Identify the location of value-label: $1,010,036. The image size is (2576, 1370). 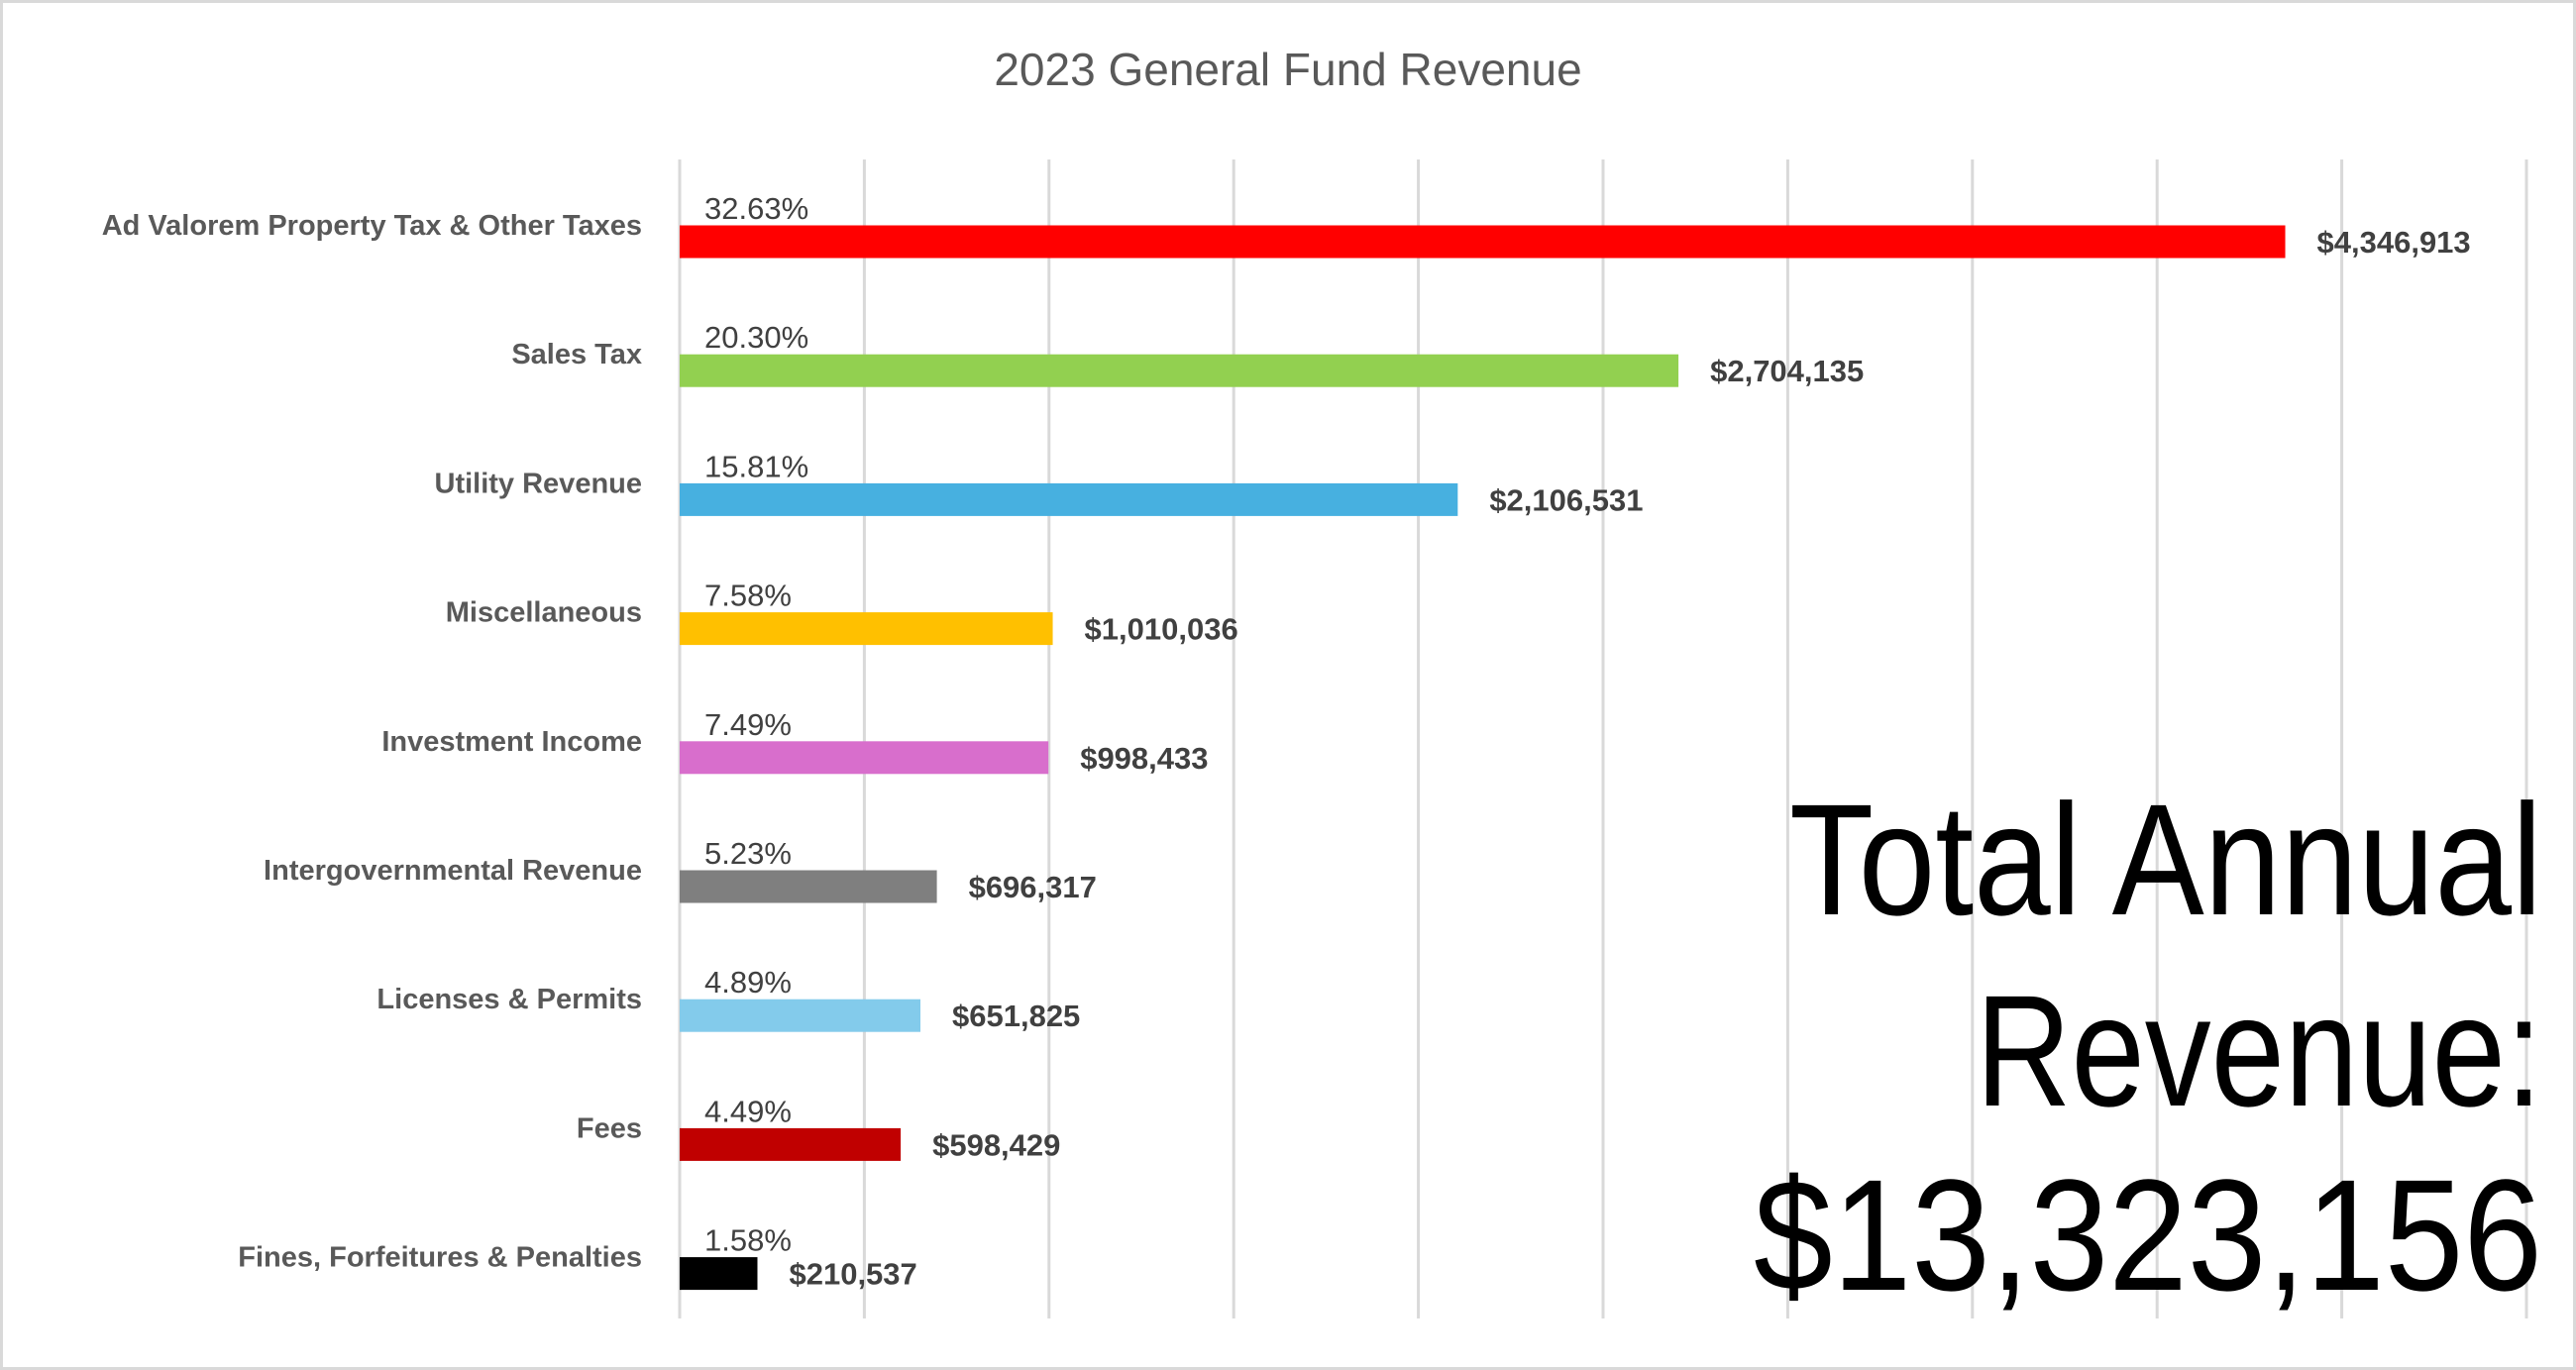
(1161, 629).